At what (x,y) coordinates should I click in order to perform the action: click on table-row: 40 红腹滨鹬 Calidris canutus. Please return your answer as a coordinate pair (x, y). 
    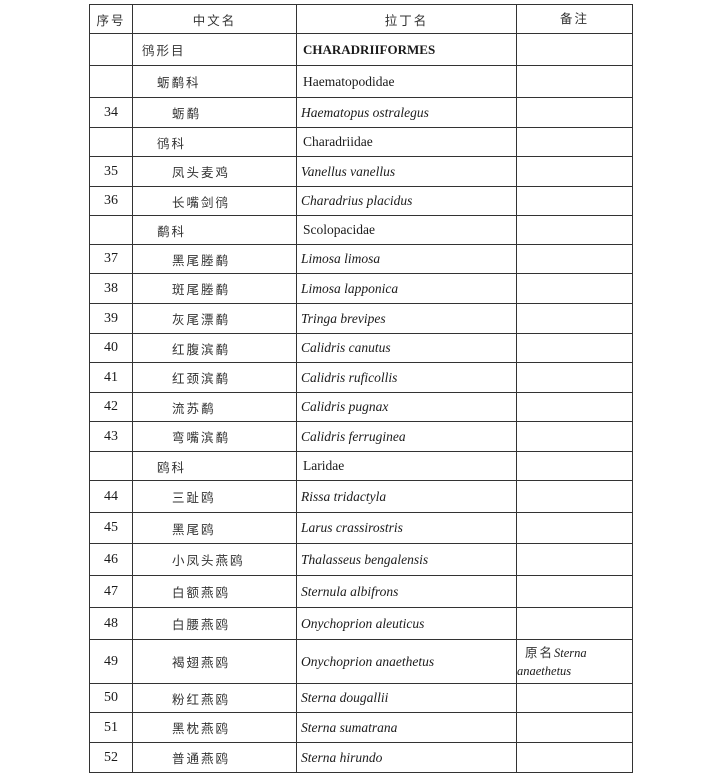
    Looking at the image, I should click on (361, 348).